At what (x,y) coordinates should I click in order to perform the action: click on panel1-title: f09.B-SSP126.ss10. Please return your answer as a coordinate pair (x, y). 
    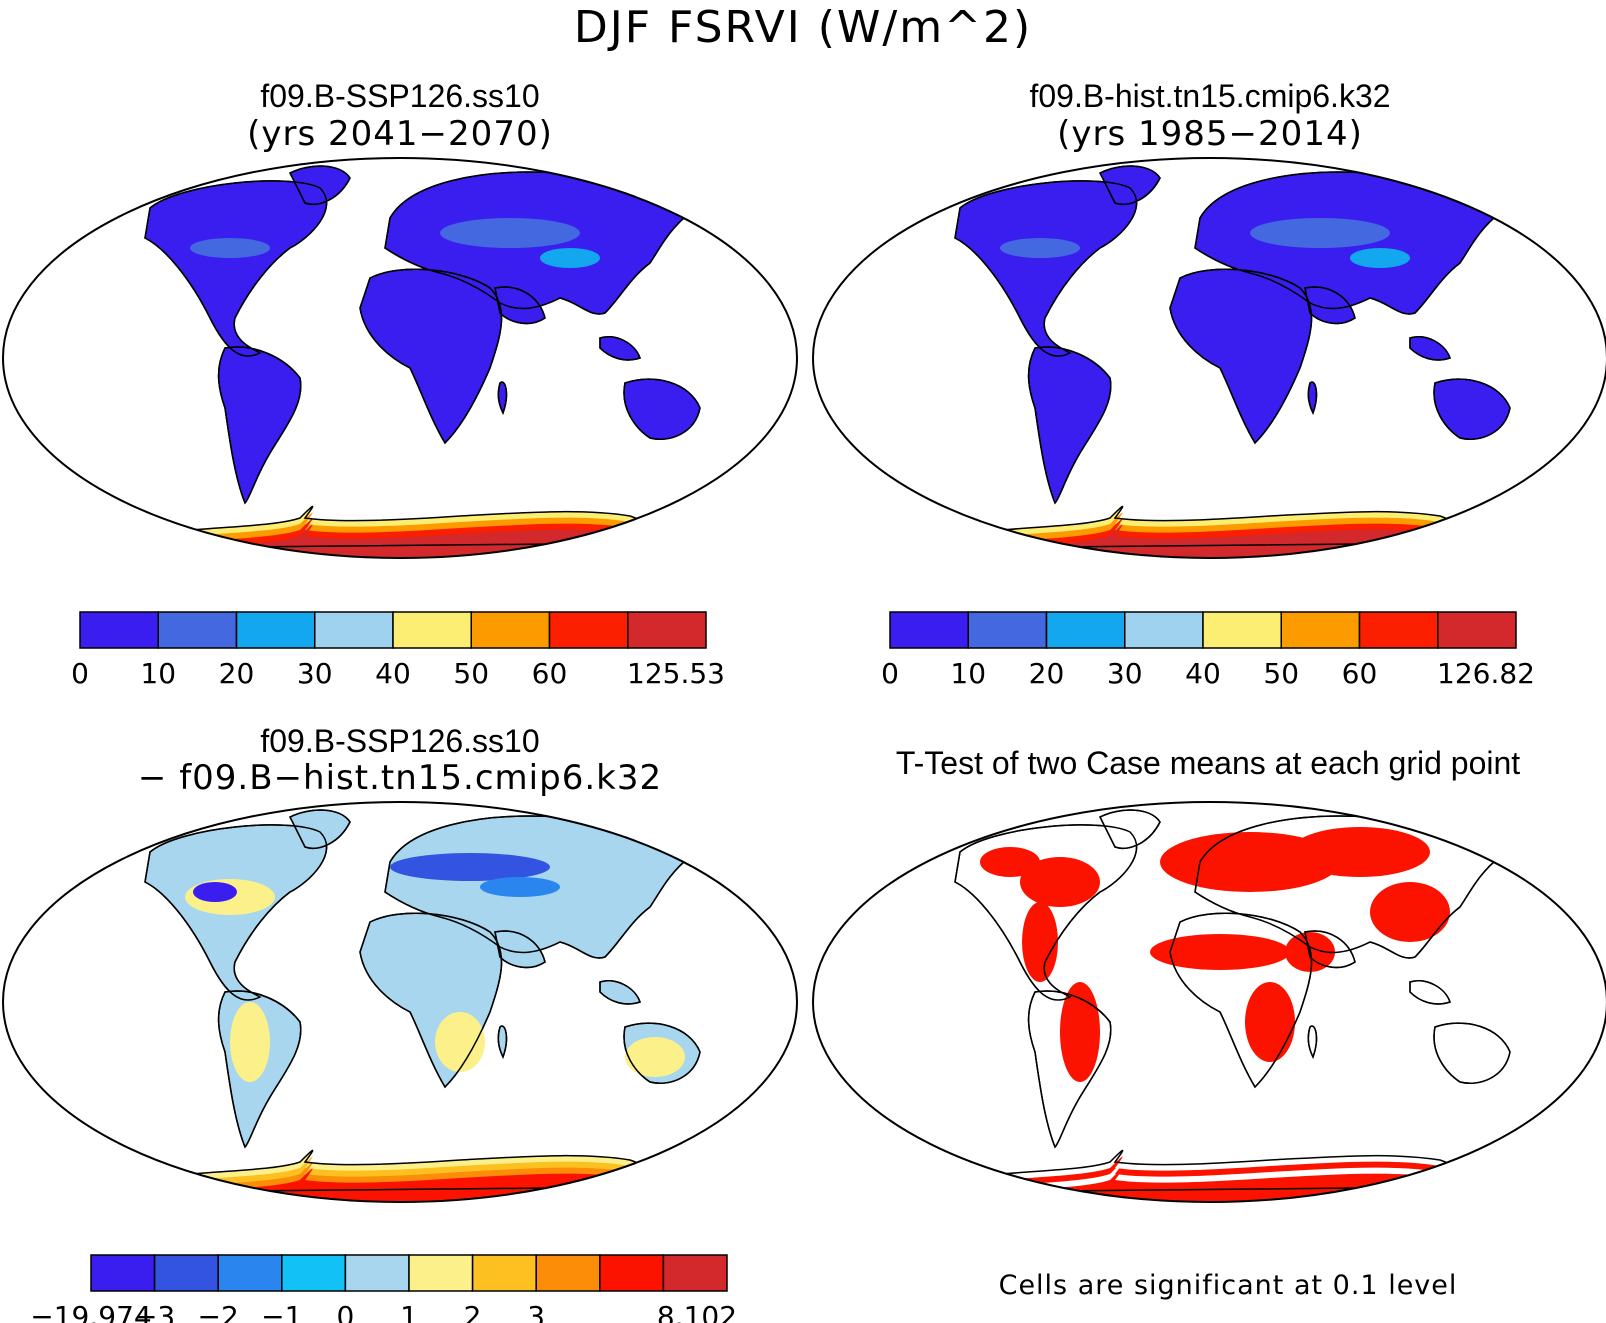
    Looking at the image, I should click on (400, 96).